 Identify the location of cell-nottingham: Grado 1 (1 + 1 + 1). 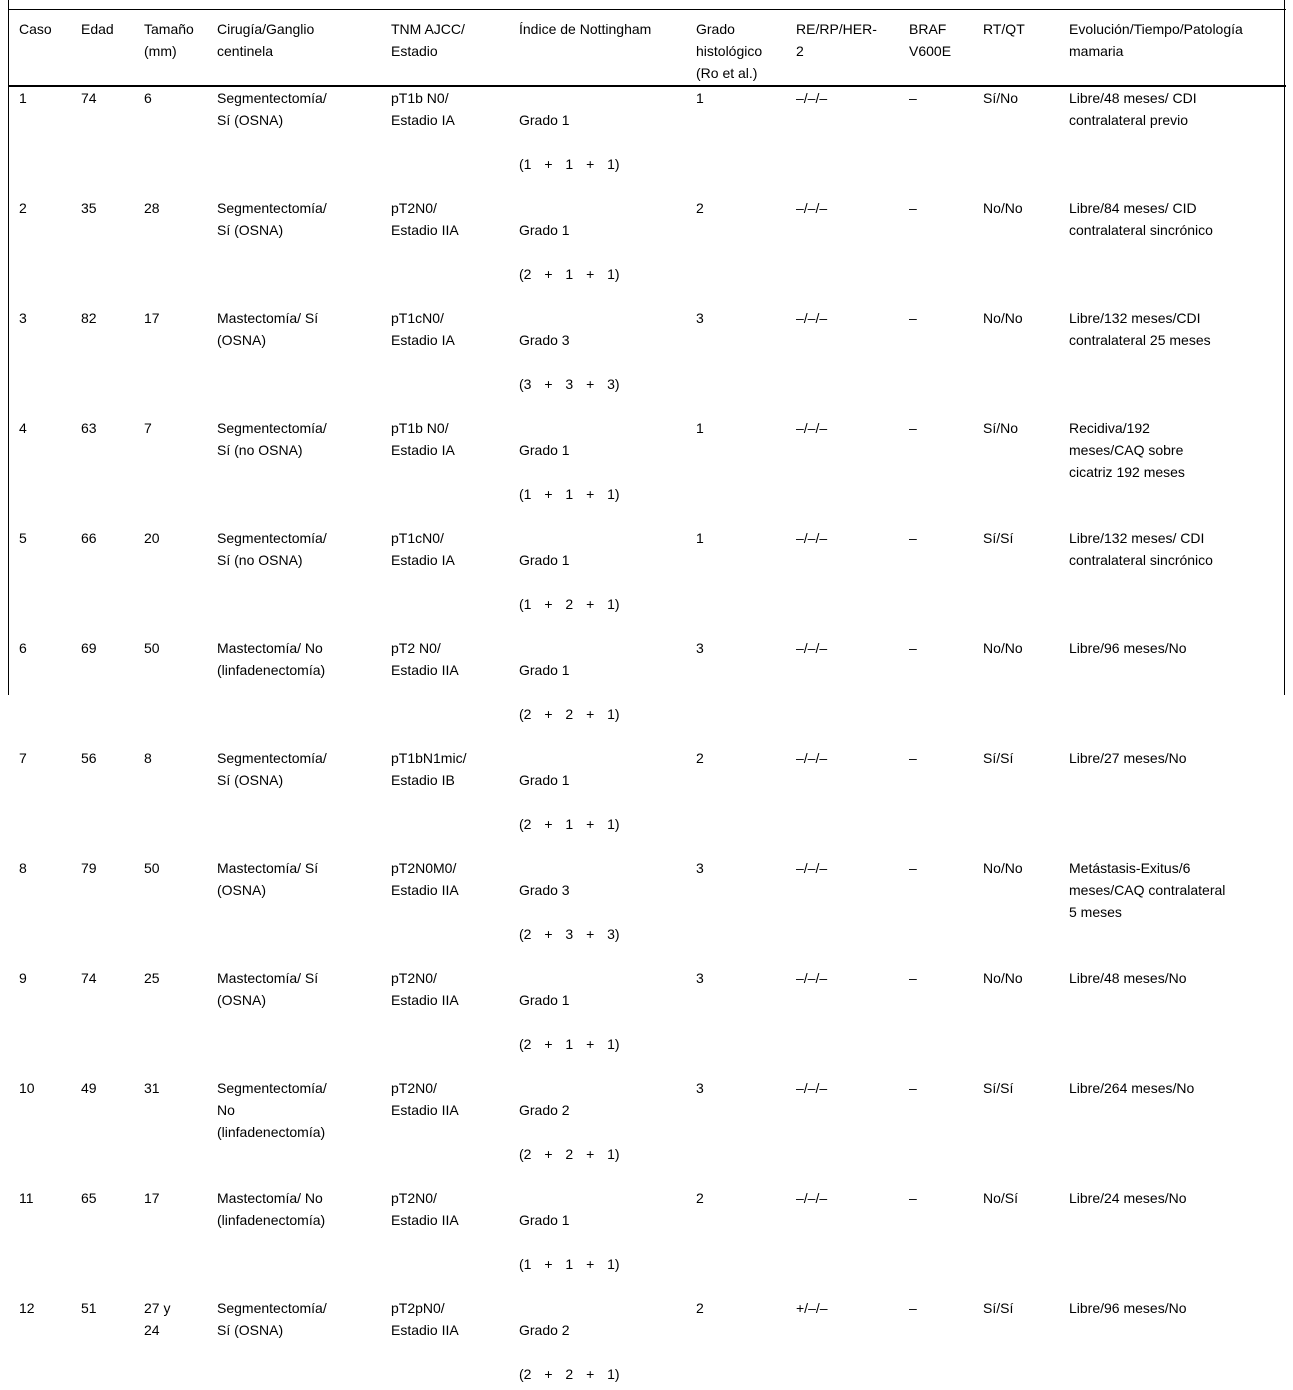
(607, 472).